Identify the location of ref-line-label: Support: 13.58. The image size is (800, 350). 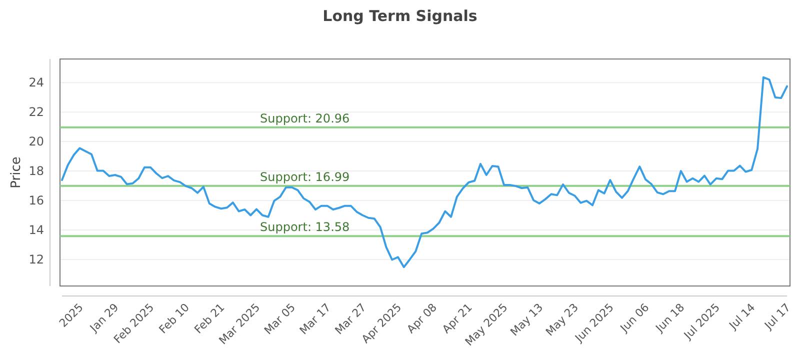
(305, 227).